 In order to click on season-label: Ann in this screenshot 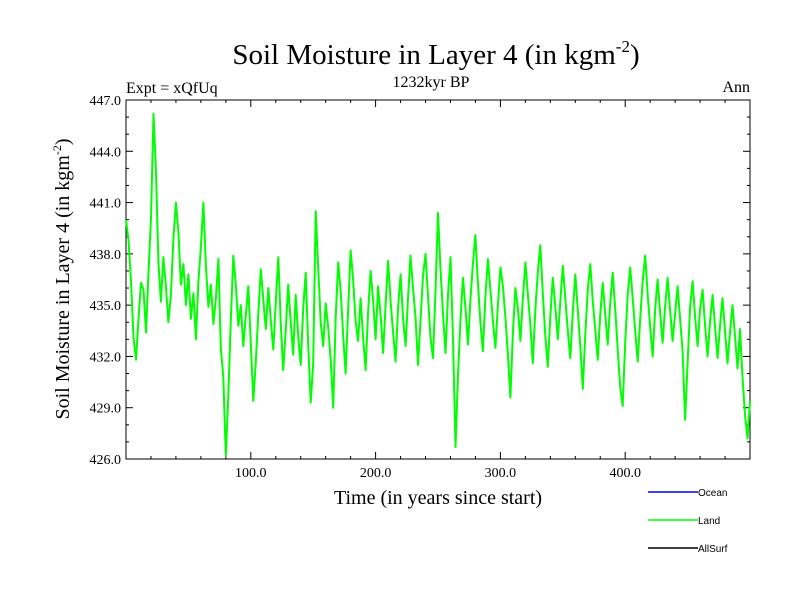, I will do `click(736, 87)`.